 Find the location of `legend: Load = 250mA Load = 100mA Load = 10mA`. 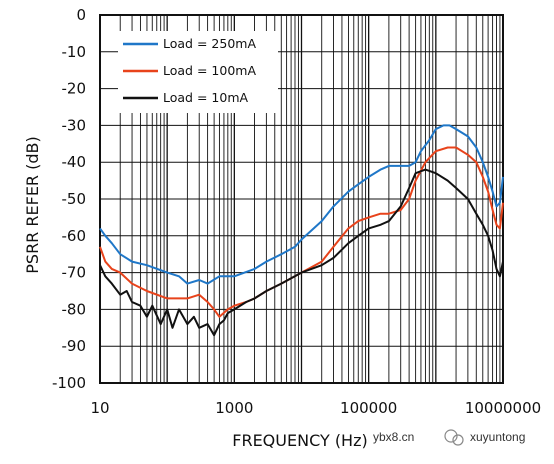

legend: Load = 250mA Load = 100mA Load = 10mA is located at coordinates (198, 72).